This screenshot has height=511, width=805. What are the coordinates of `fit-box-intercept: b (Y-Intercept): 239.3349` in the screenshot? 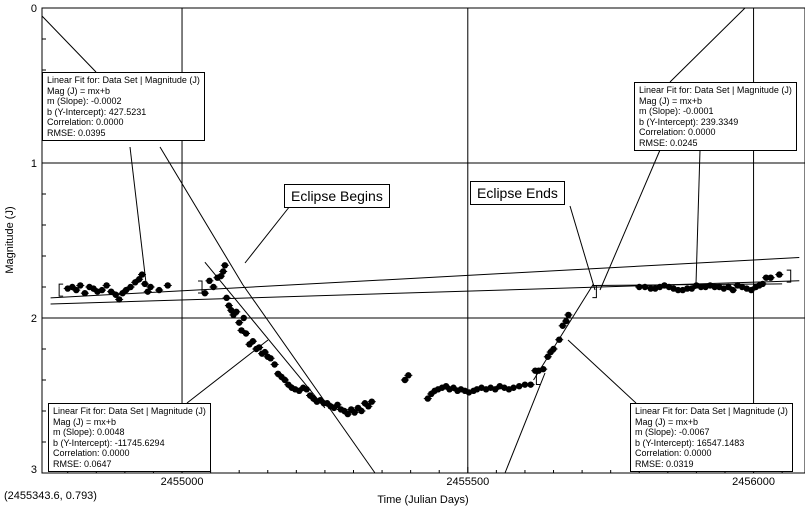 It's located at (689, 121).